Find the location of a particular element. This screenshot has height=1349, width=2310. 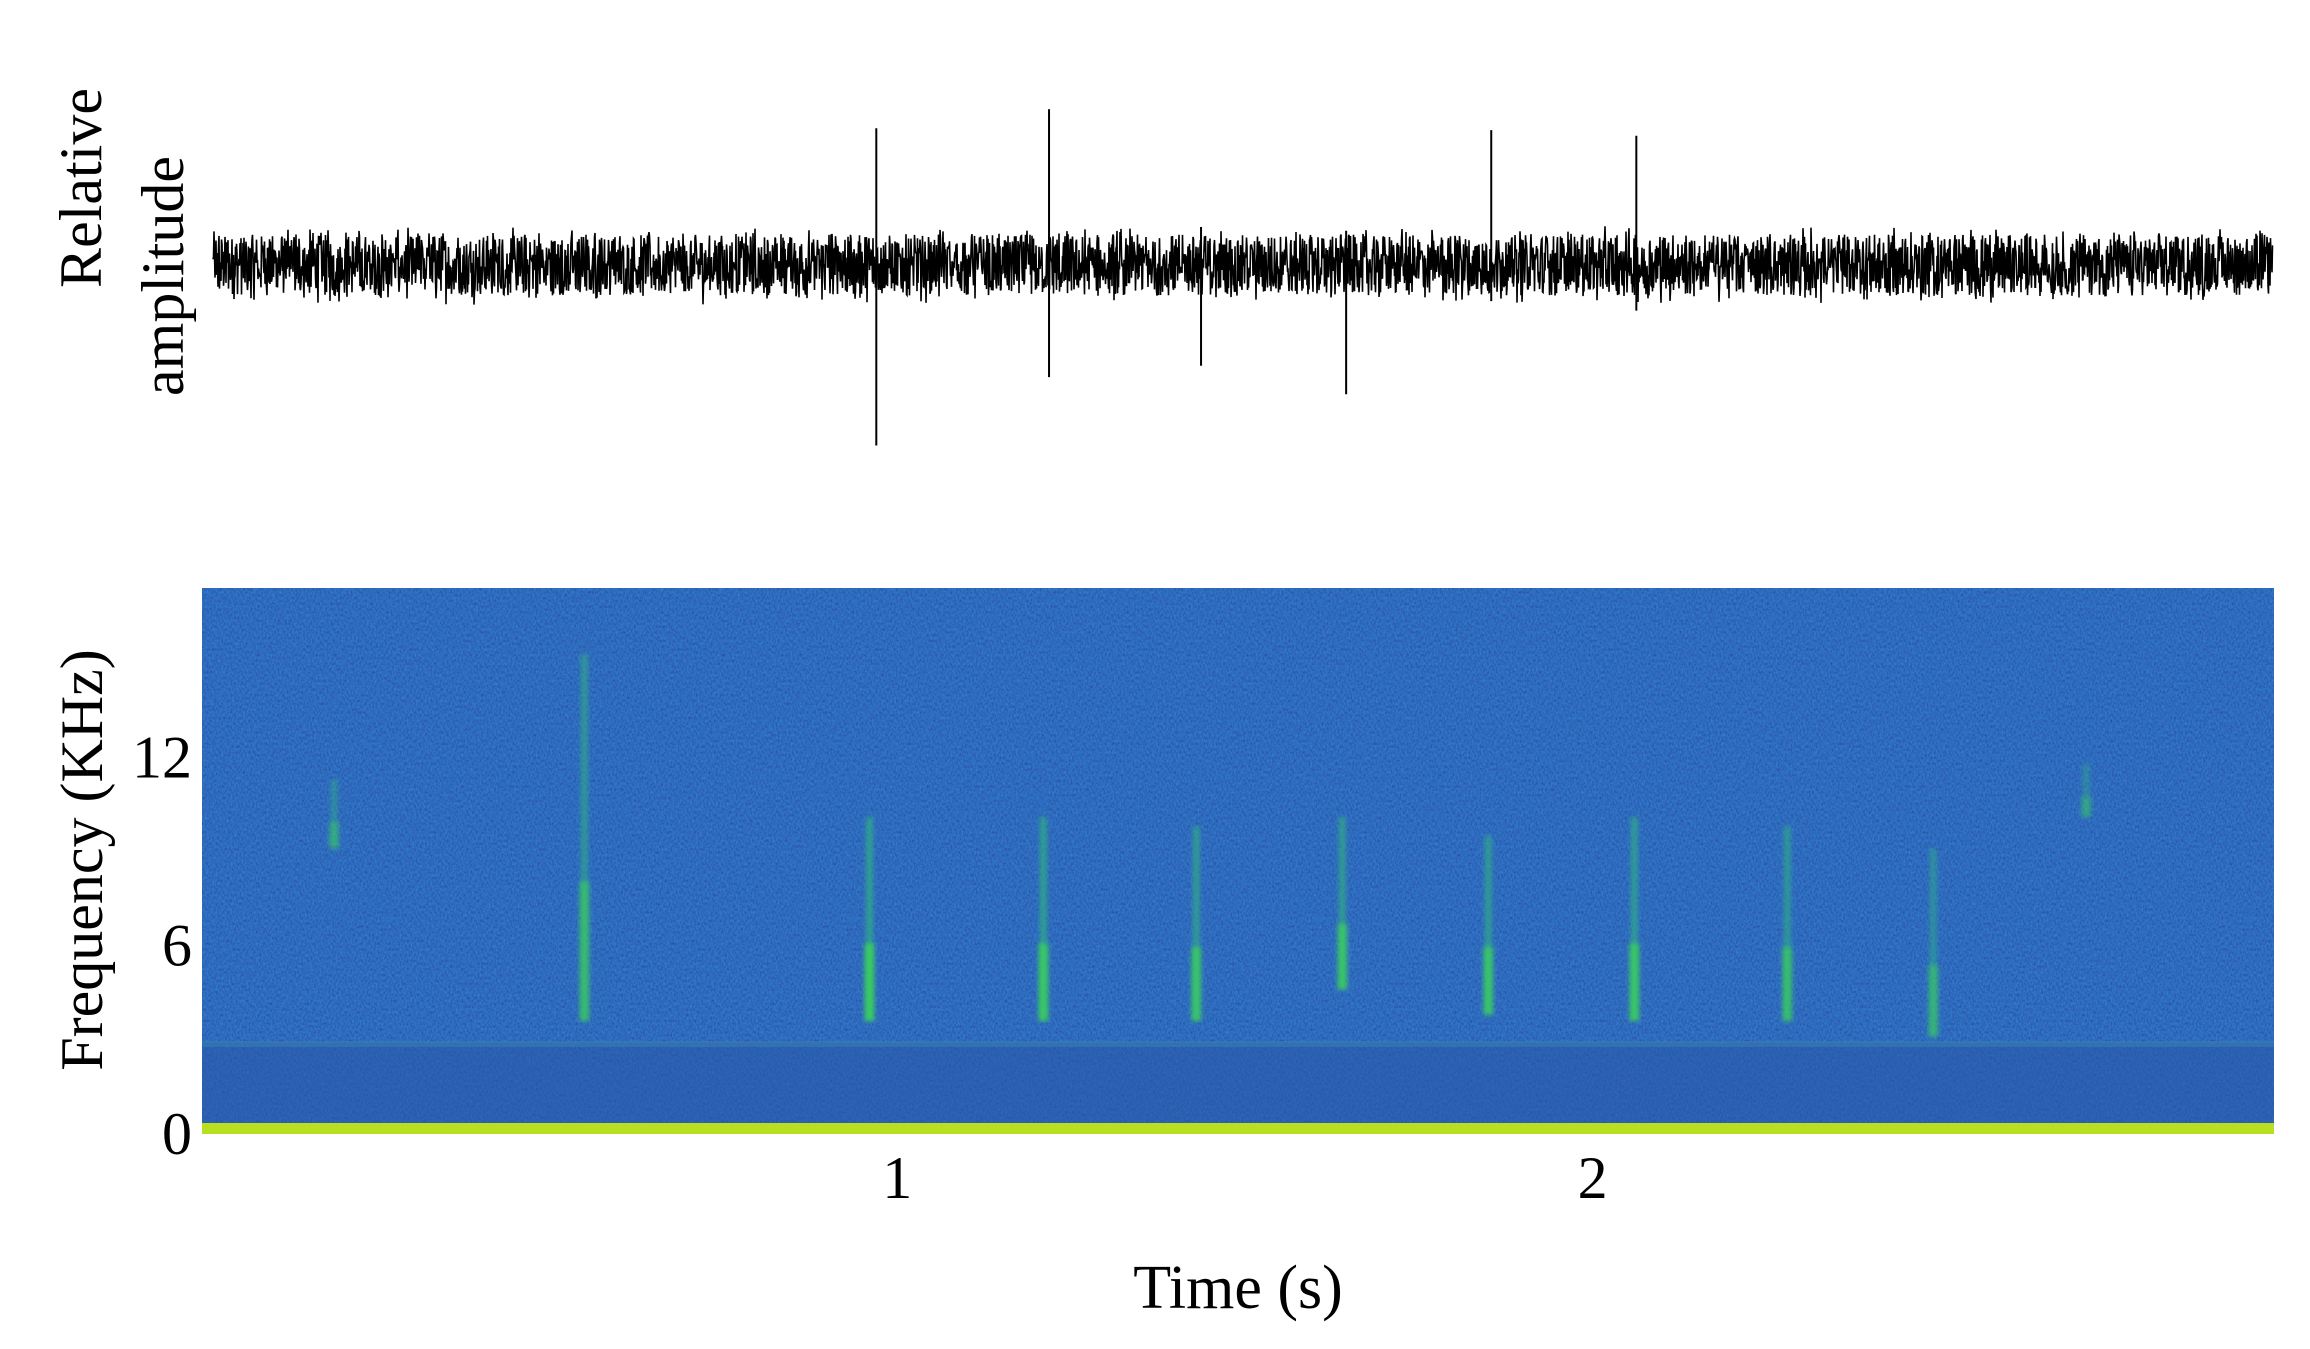

waveform-ylabel-line1: Relative is located at coordinates (81, 188).